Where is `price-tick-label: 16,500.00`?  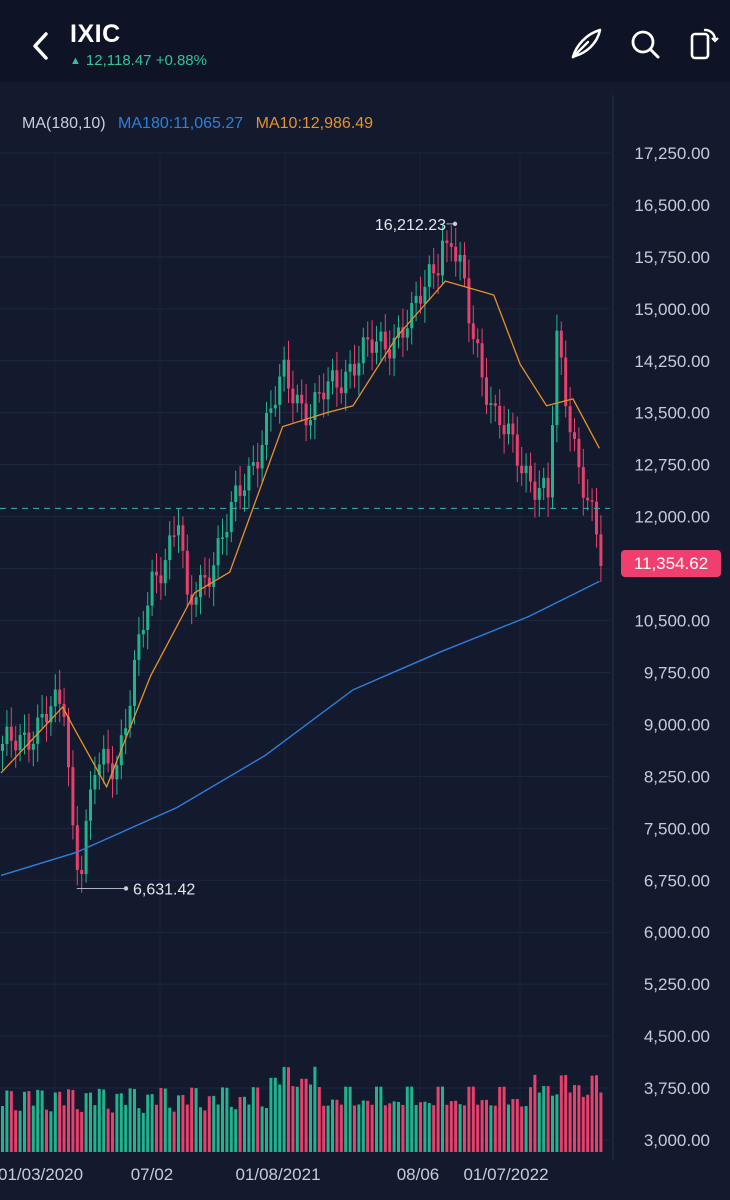 price-tick-label: 16,500.00 is located at coordinates (672, 205).